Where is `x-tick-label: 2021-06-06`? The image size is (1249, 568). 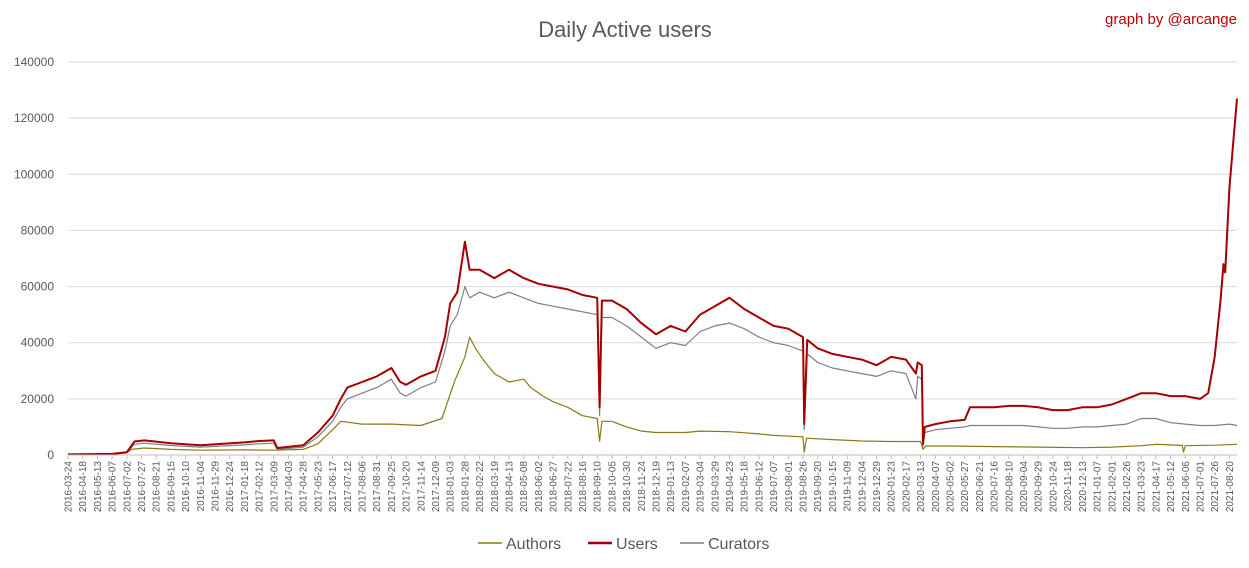
x-tick-label: 2021-06-06 is located at coordinates (1186, 487).